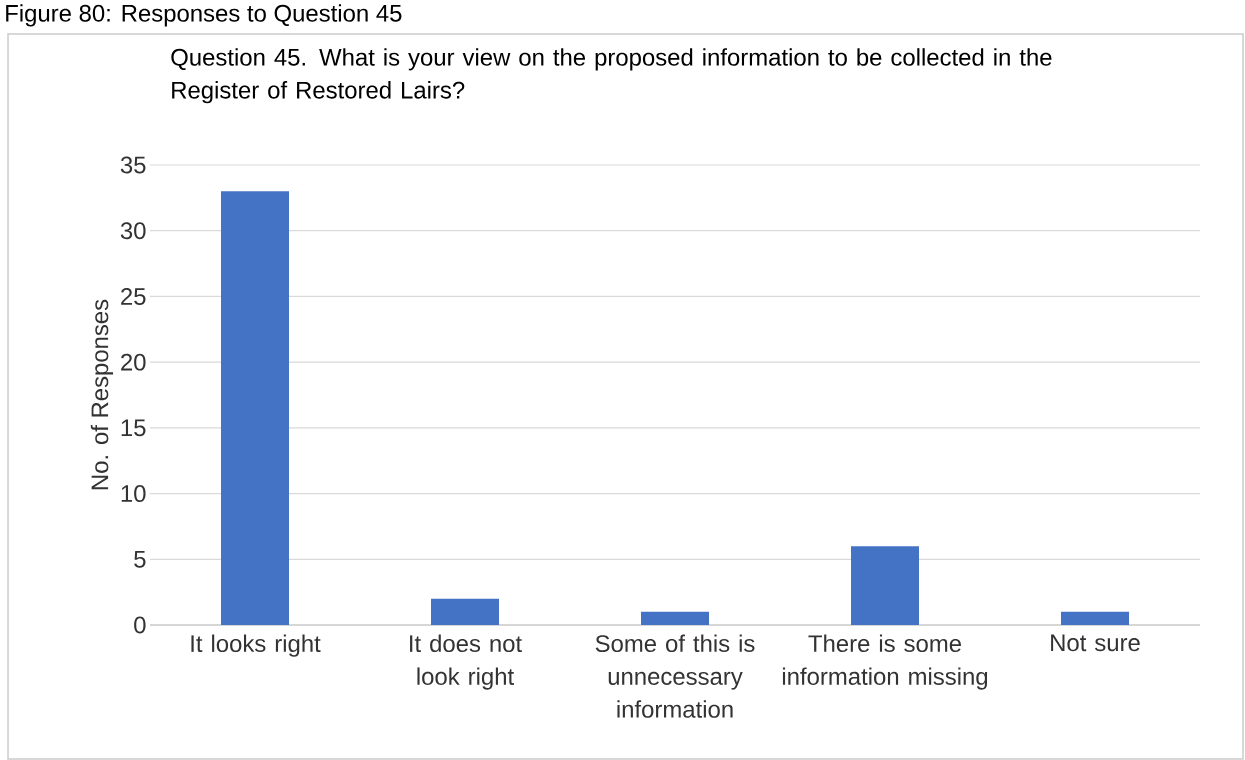  I want to click on x-tick-label: Some of this is unnecessary information, so click(675, 676).